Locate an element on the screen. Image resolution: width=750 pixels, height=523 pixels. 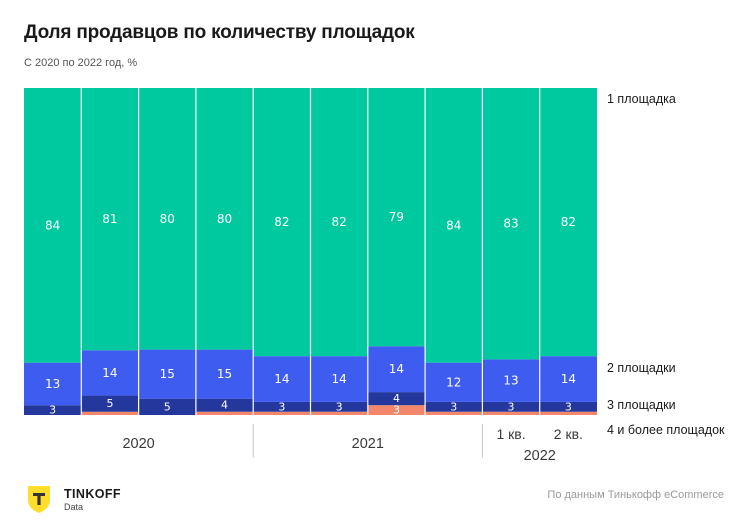
brand-name: TINKOFF is located at coordinates (92, 494).